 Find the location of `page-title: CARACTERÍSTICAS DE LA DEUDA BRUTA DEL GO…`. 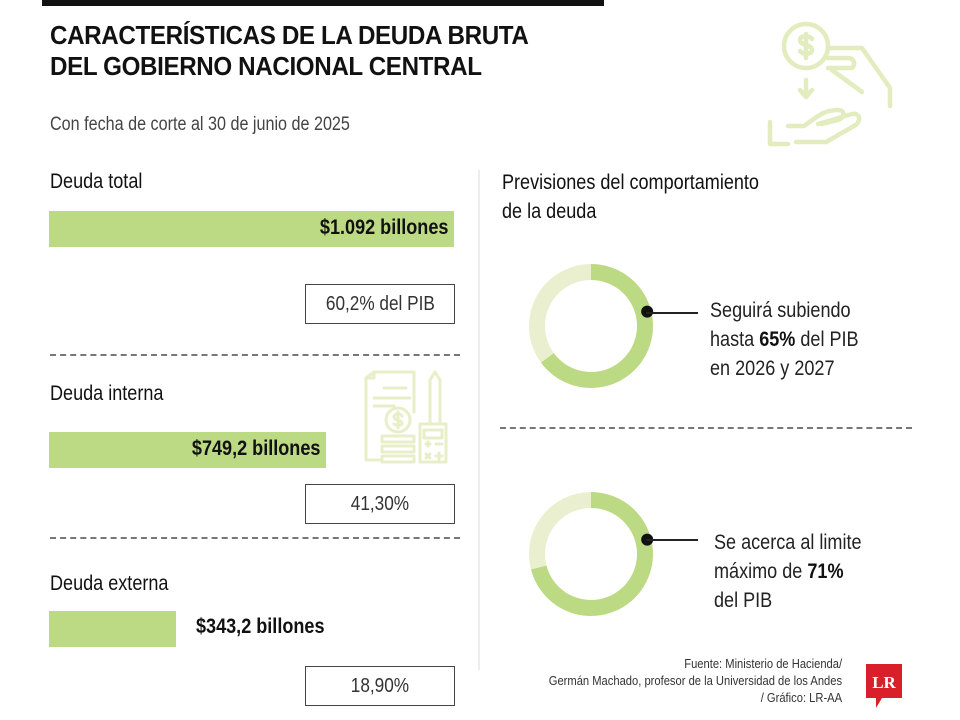

page-title: CARACTERÍSTICAS DE LA DEUDA BRUTA DEL GO… is located at coordinates (289, 51).